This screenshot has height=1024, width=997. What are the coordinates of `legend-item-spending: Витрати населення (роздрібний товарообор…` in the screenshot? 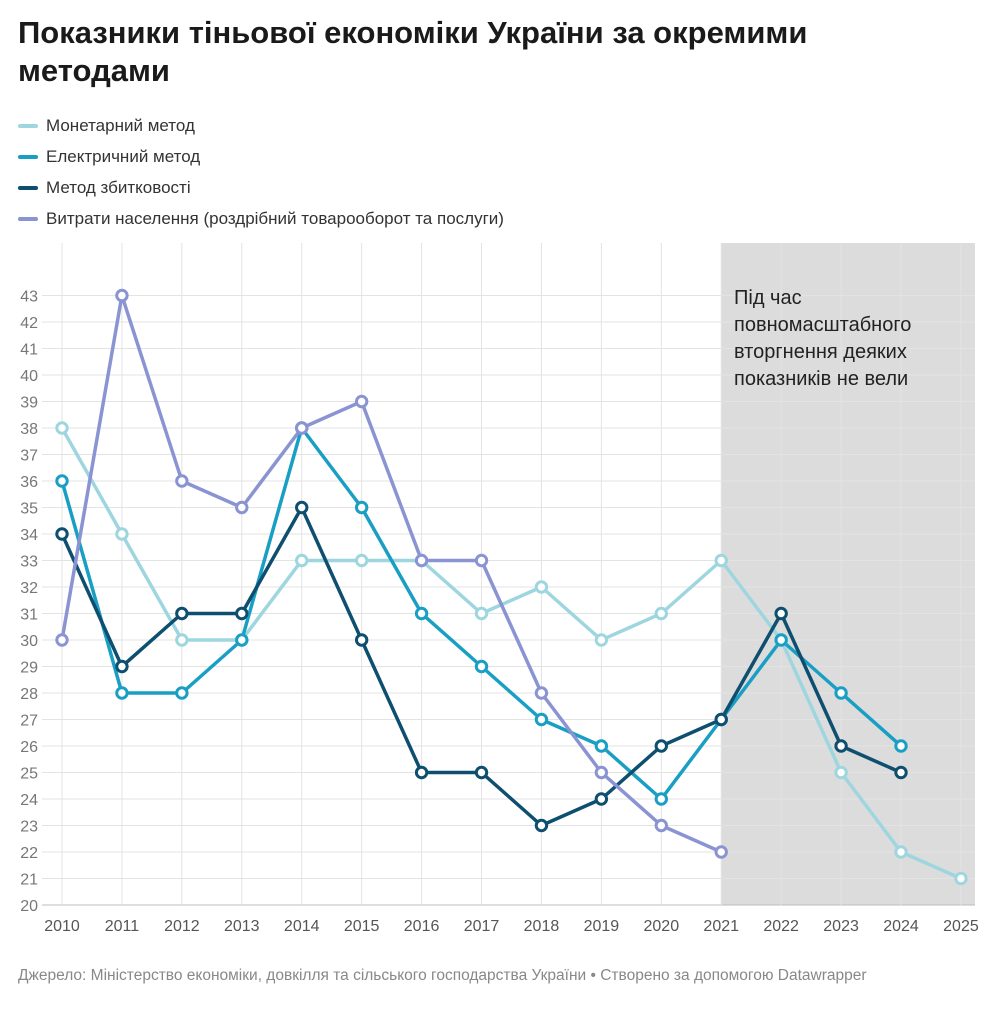 It's located at (261, 218).